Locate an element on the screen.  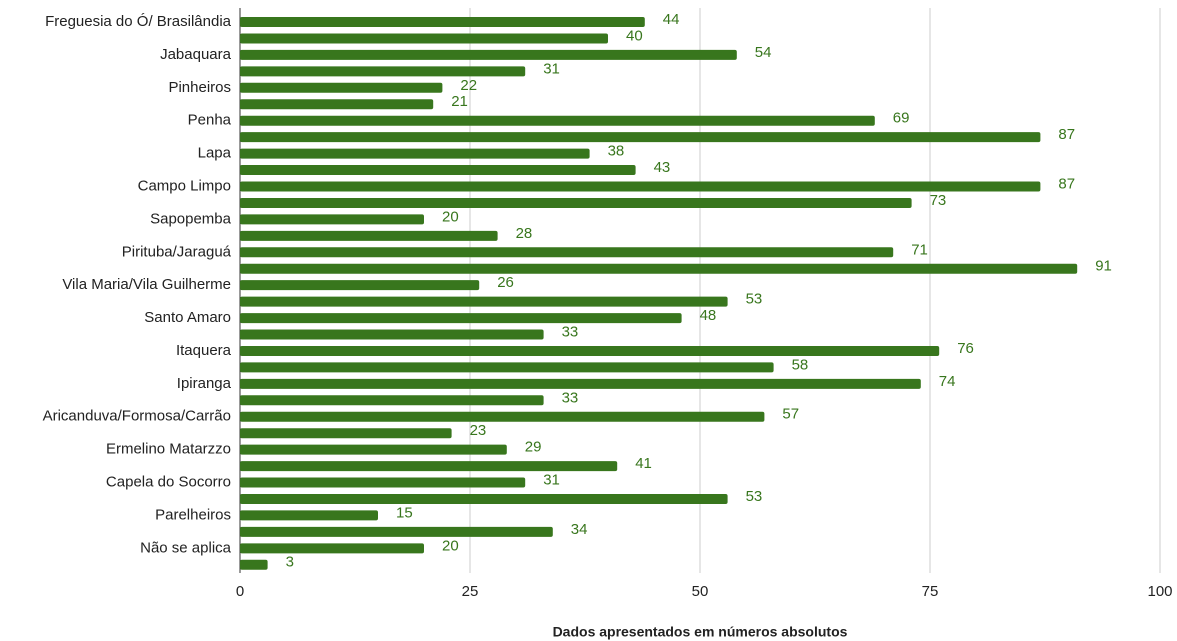
value-label: 3 is located at coordinates (290, 562).